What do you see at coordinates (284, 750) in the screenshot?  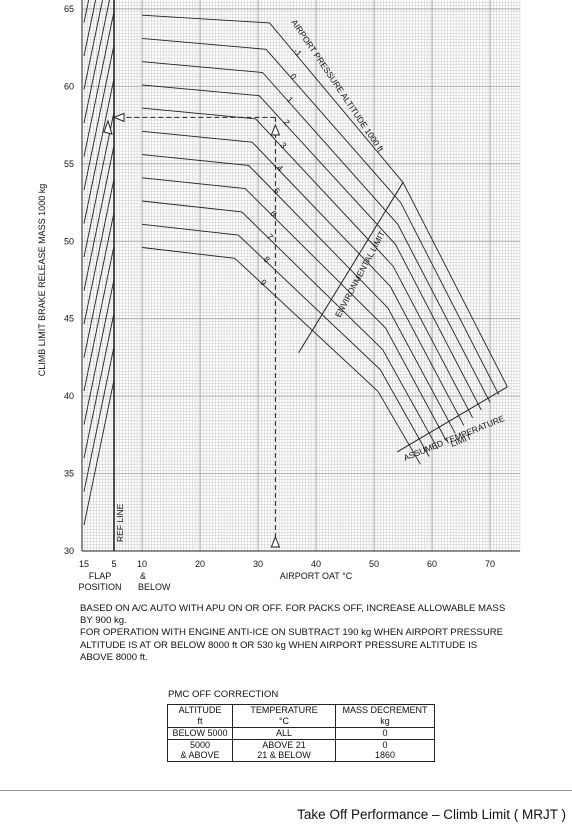 I see `cell-temperature: ABOVE 21 21 & BELOW` at bounding box center [284, 750].